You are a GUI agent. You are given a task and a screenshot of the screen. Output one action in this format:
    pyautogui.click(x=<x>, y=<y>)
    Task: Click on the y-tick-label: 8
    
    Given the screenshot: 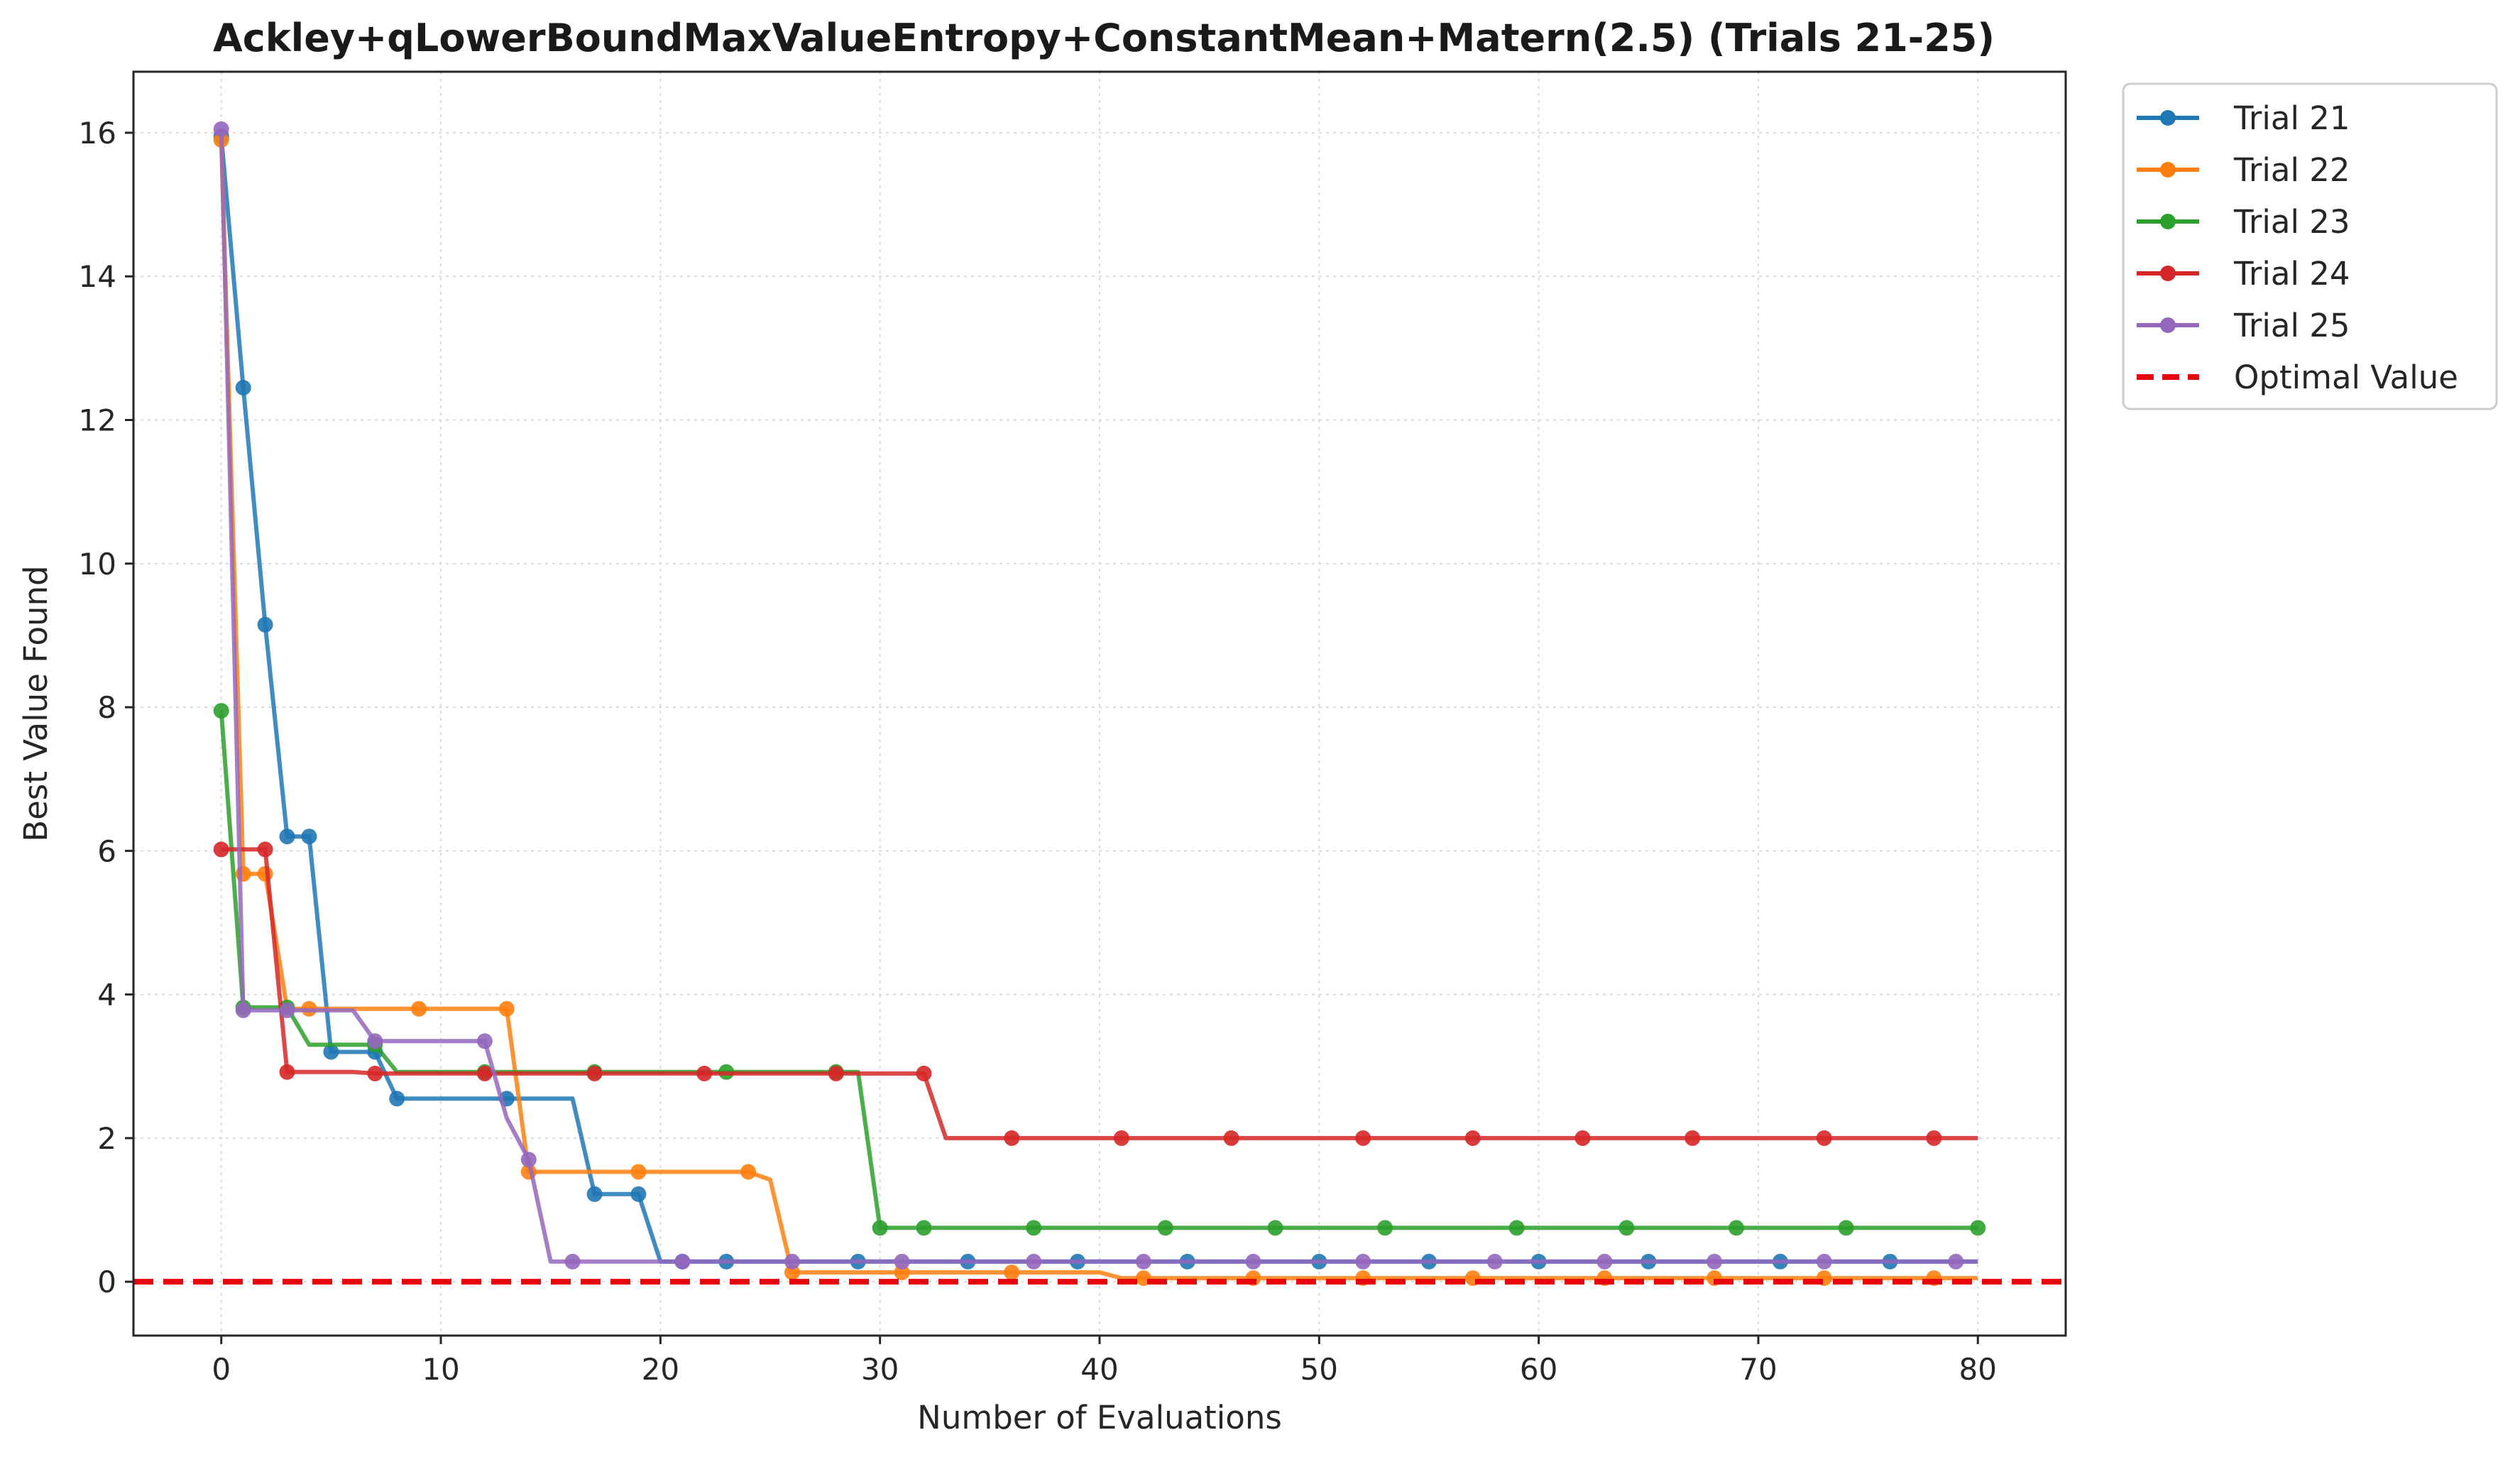 What is the action you would take?
    pyautogui.click(x=107, y=707)
    